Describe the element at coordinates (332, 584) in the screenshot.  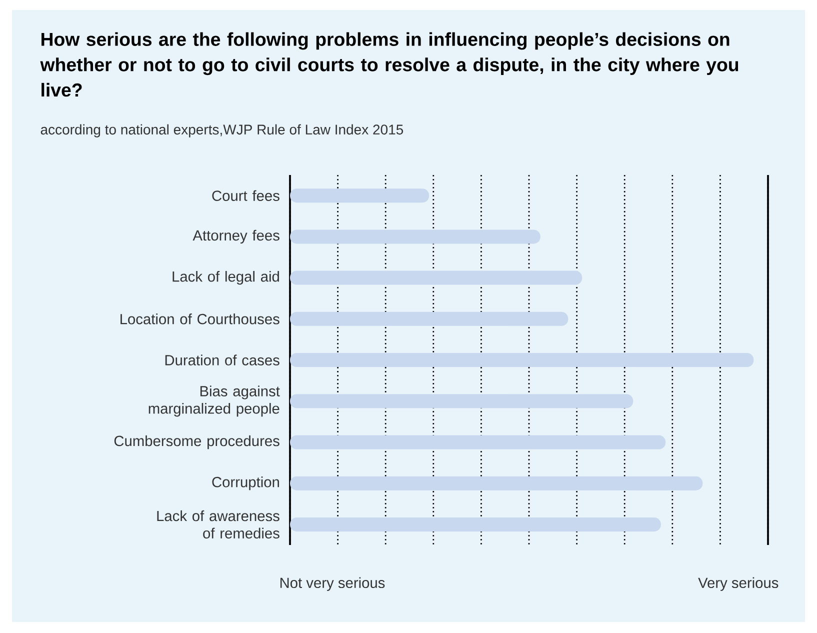
I see `text: Not very serious` at that location.